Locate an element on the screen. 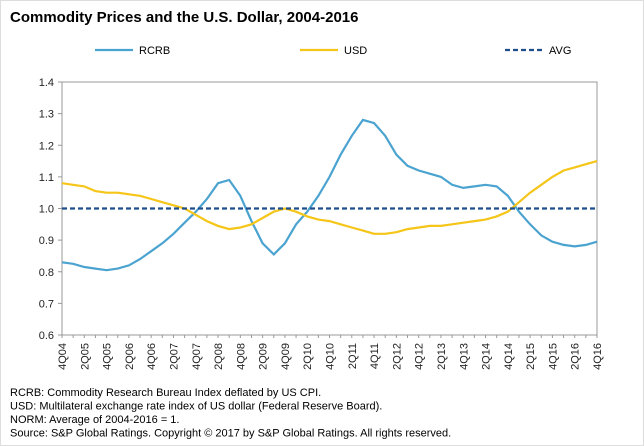  y-tick-label: 1.1 is located at coordinates (46, 178).